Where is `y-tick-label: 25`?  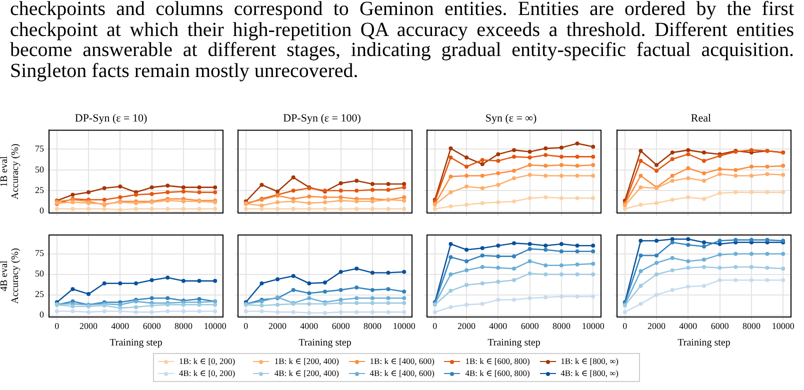
y-tick-label: 25 is located at coordinates (39, 294).